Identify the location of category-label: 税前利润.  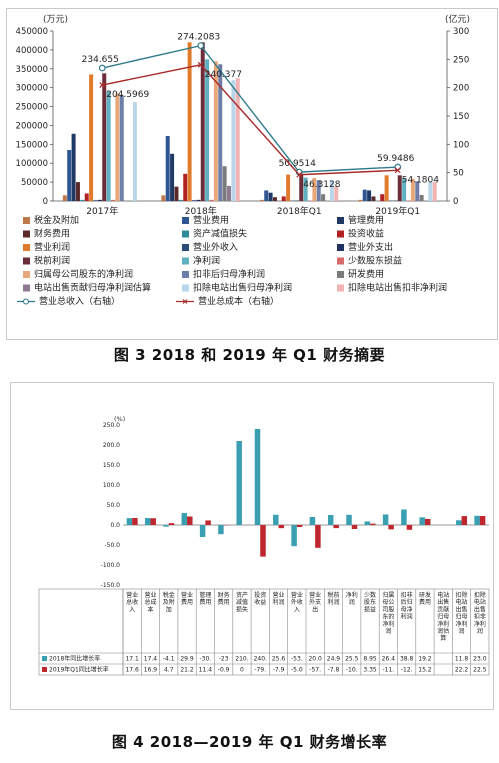
(333, 598).